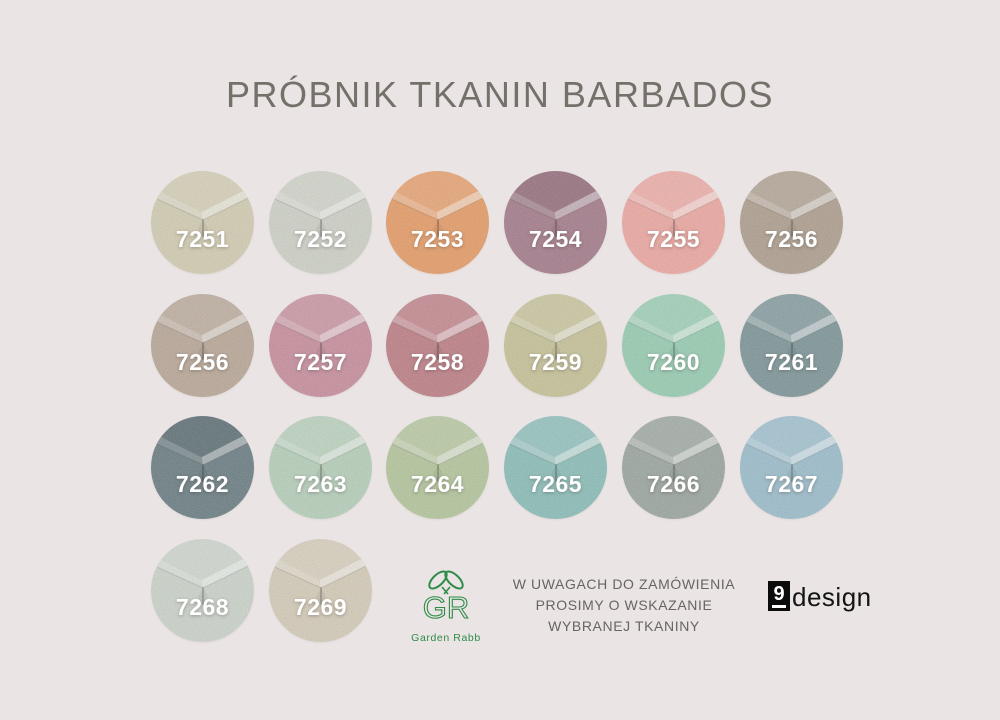 The height and width of the screenshot is (720, 1000). I want to click on fabric-swatch-7268: 7268, so click(202, 590).